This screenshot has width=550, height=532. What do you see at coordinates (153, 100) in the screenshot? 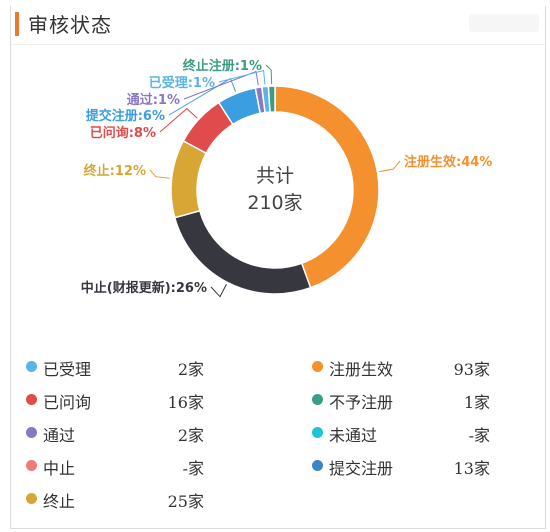
I see `slice-label-6: 通过:1%` at bounding box center [153, 100].